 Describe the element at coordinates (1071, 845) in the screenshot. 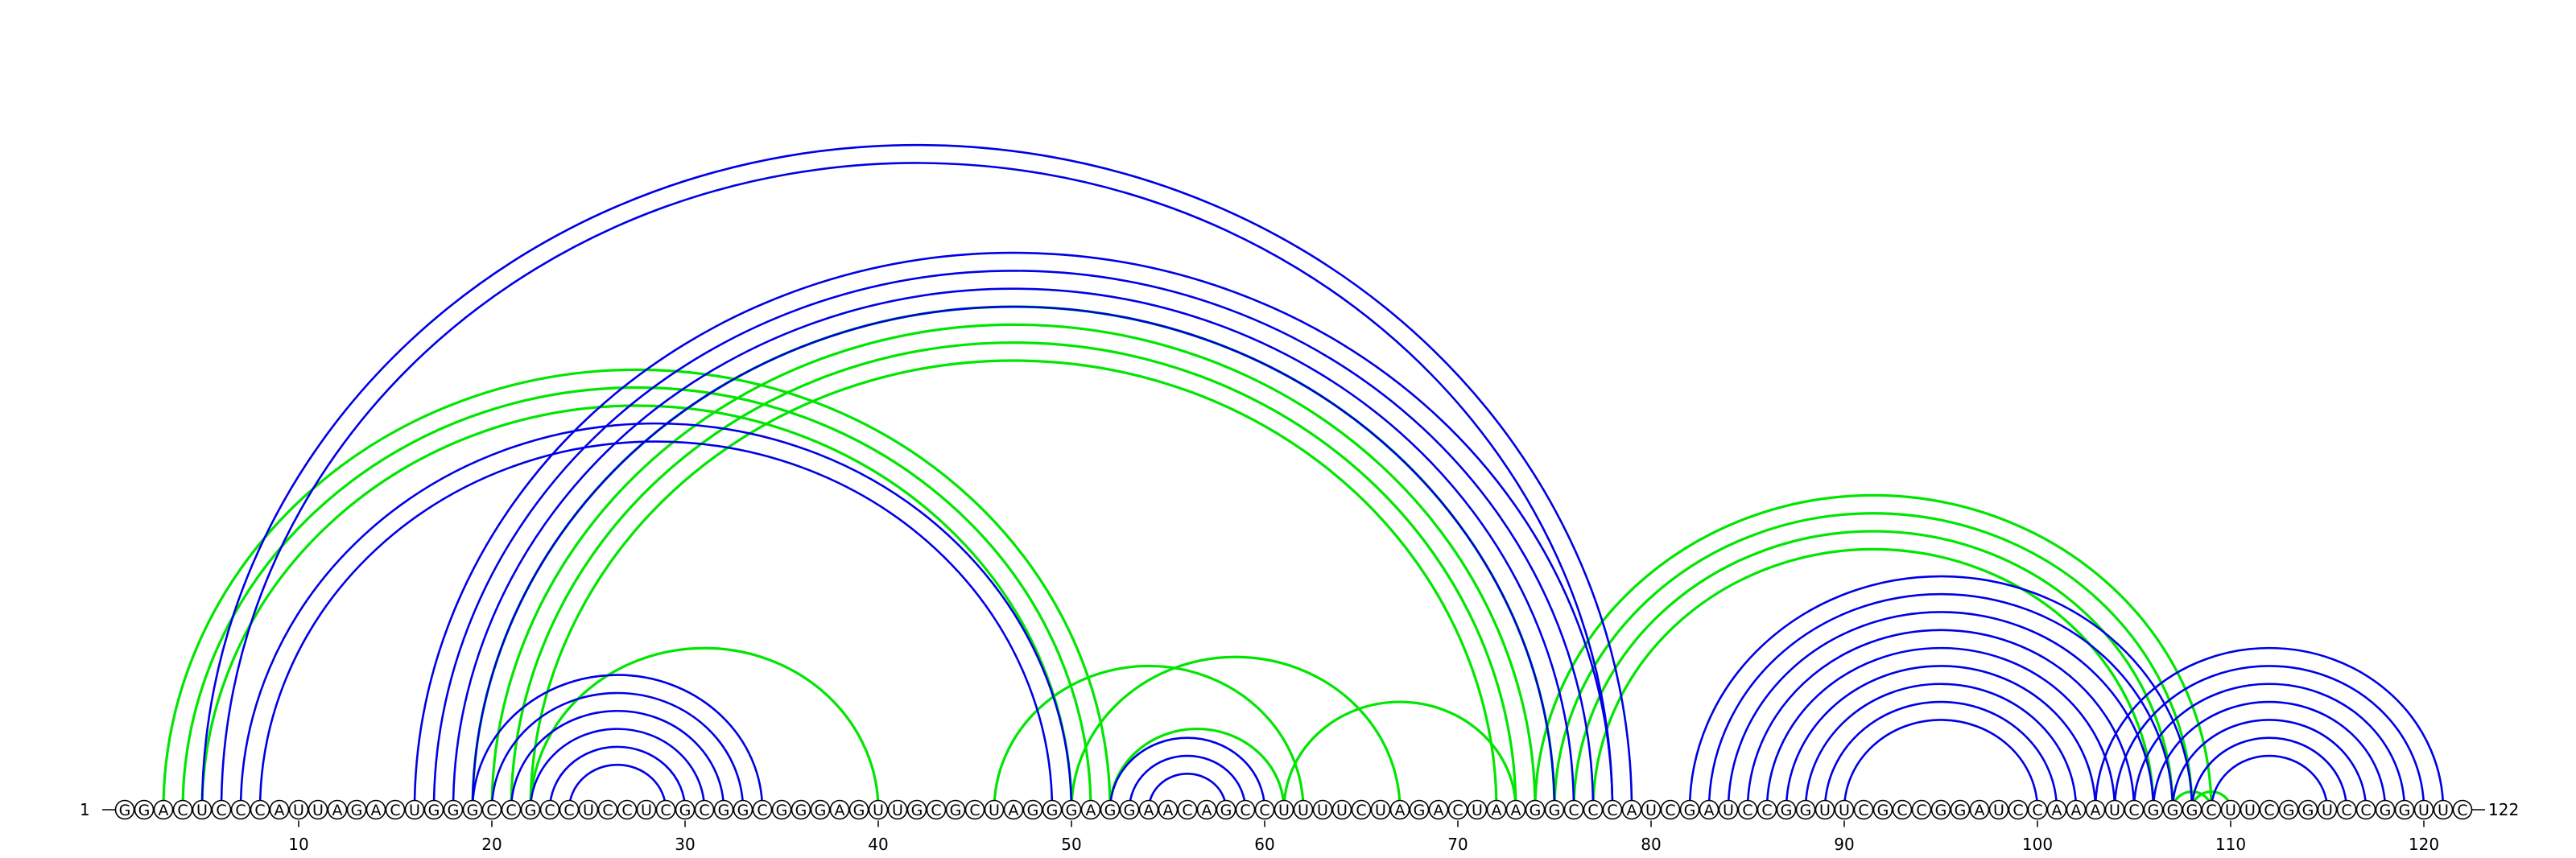

I see `tick-label: 50` at that location.